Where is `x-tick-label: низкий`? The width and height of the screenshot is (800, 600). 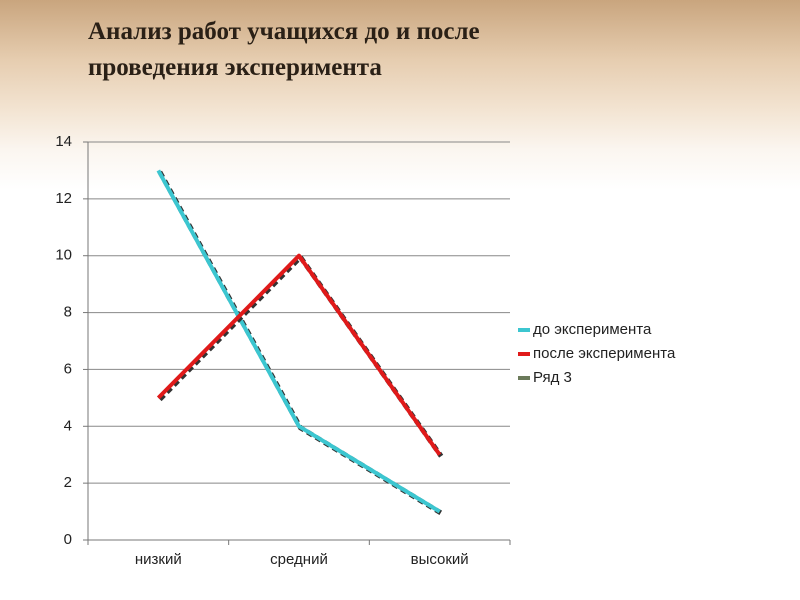 x-tick-label: низкий is located at coordinates (158, 559).